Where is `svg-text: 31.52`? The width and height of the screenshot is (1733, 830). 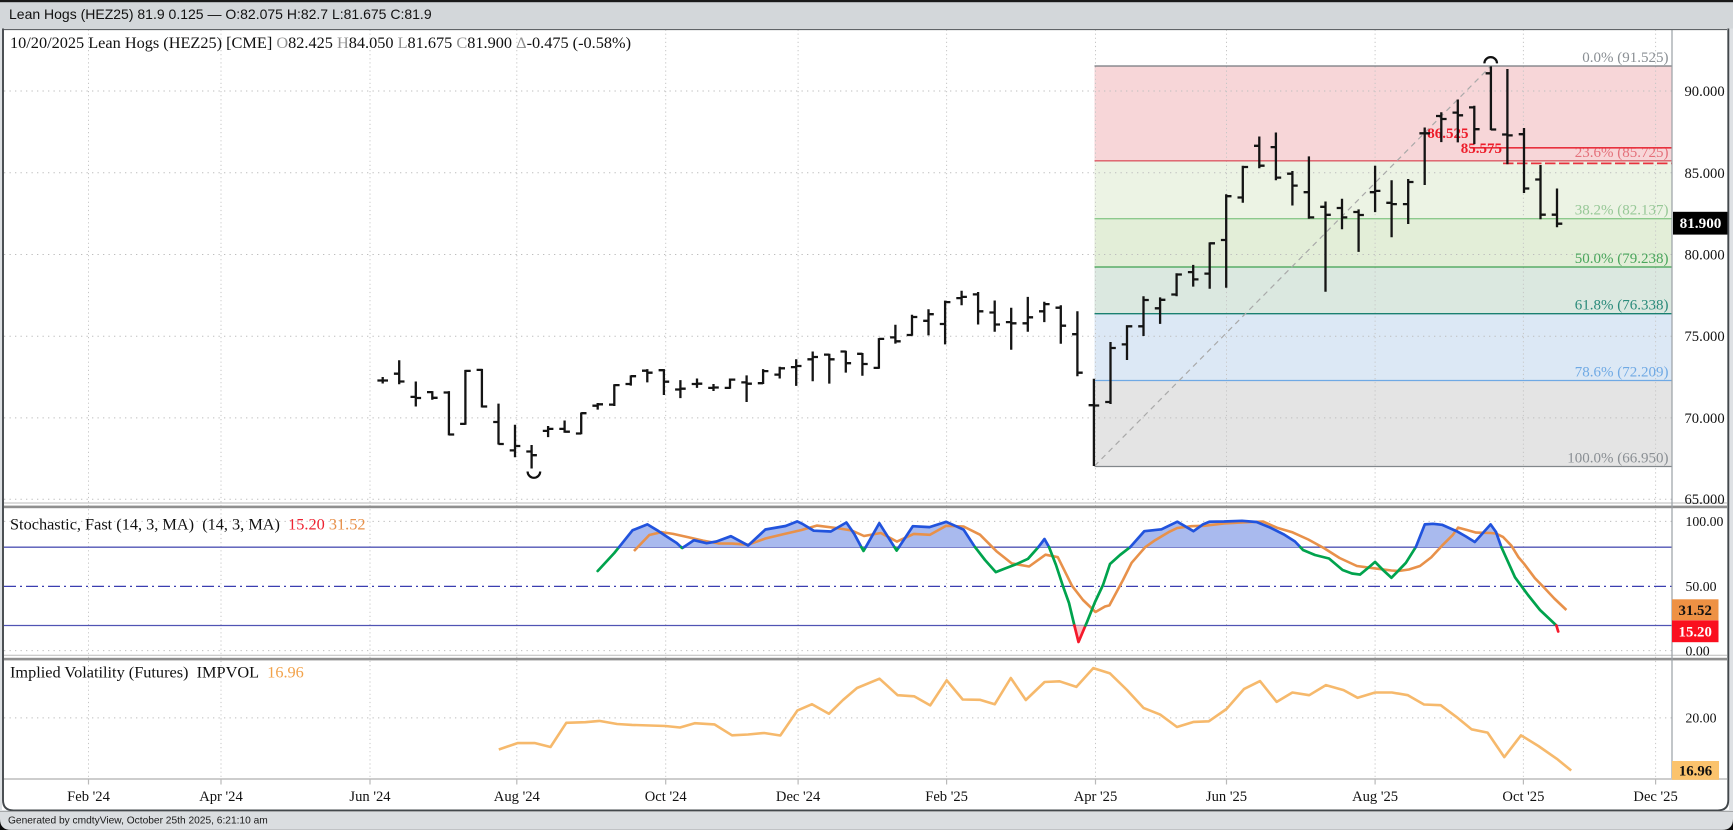
svg-text: 31.52 is located at coordinates (1695, 611).